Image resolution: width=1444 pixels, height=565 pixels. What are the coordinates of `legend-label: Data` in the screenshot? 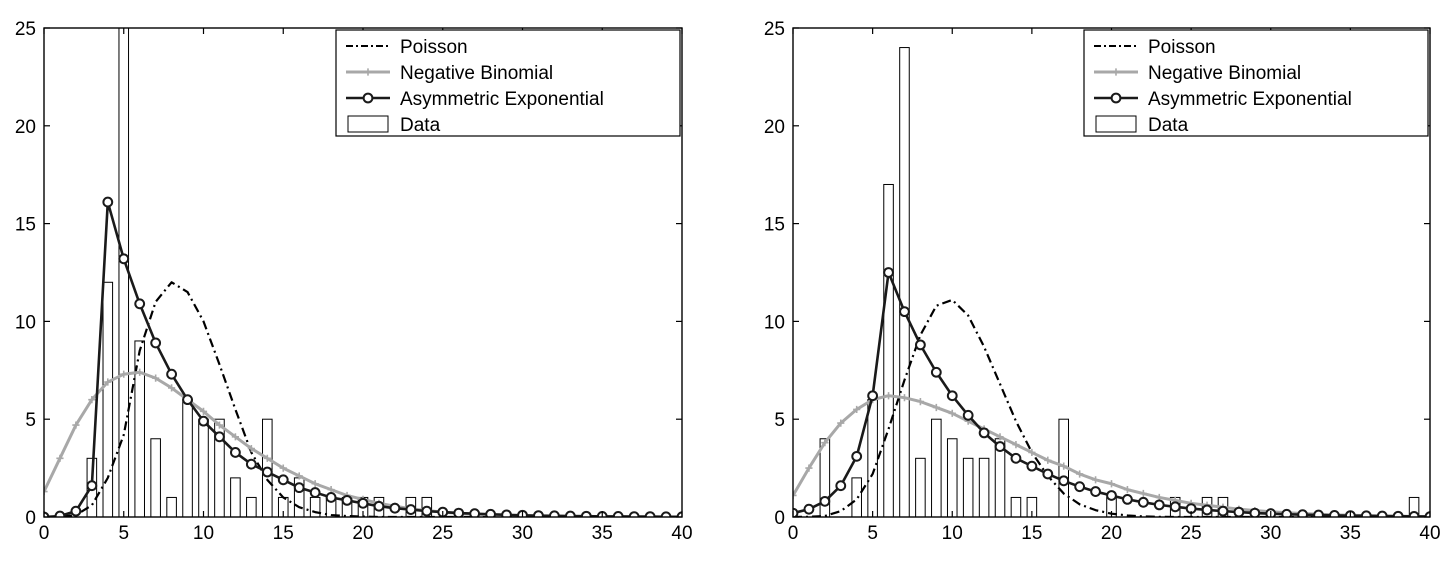 It's located at (420, 125).